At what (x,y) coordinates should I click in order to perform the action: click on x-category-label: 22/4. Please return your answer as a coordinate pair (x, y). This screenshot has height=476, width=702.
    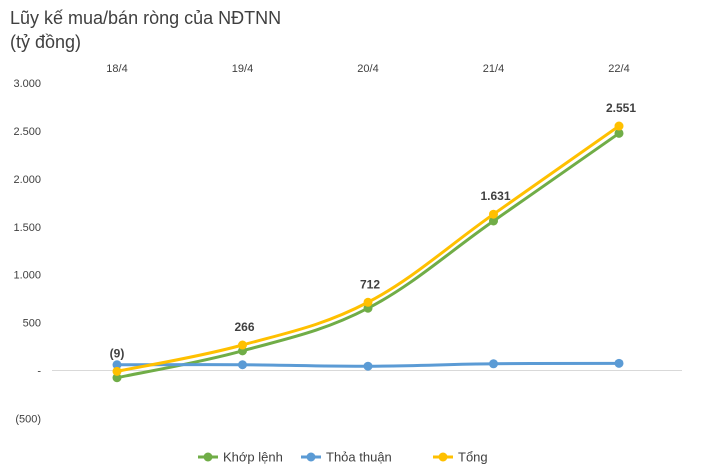
    Looking at the image, I should click on (618, 69).